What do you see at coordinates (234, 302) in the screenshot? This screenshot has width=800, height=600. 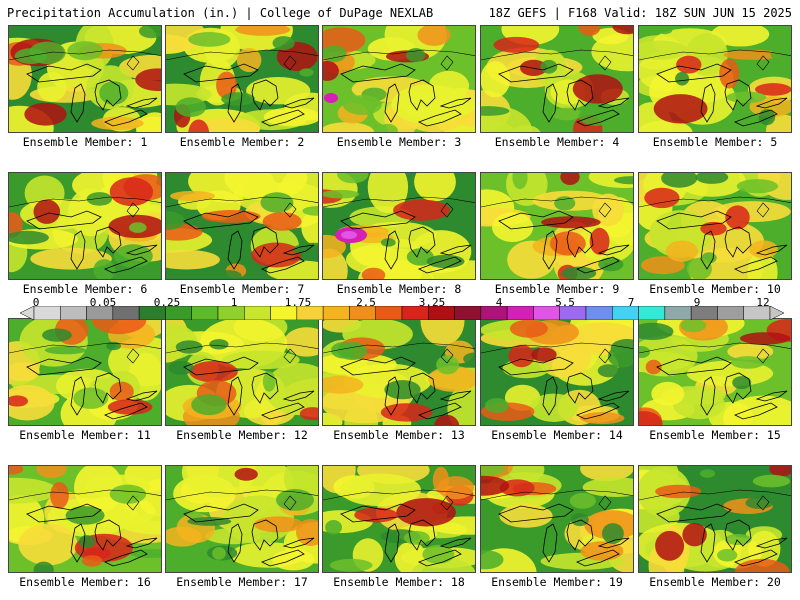 I see `colorbar-tick-label: 1` at bounding box center [234, 302].